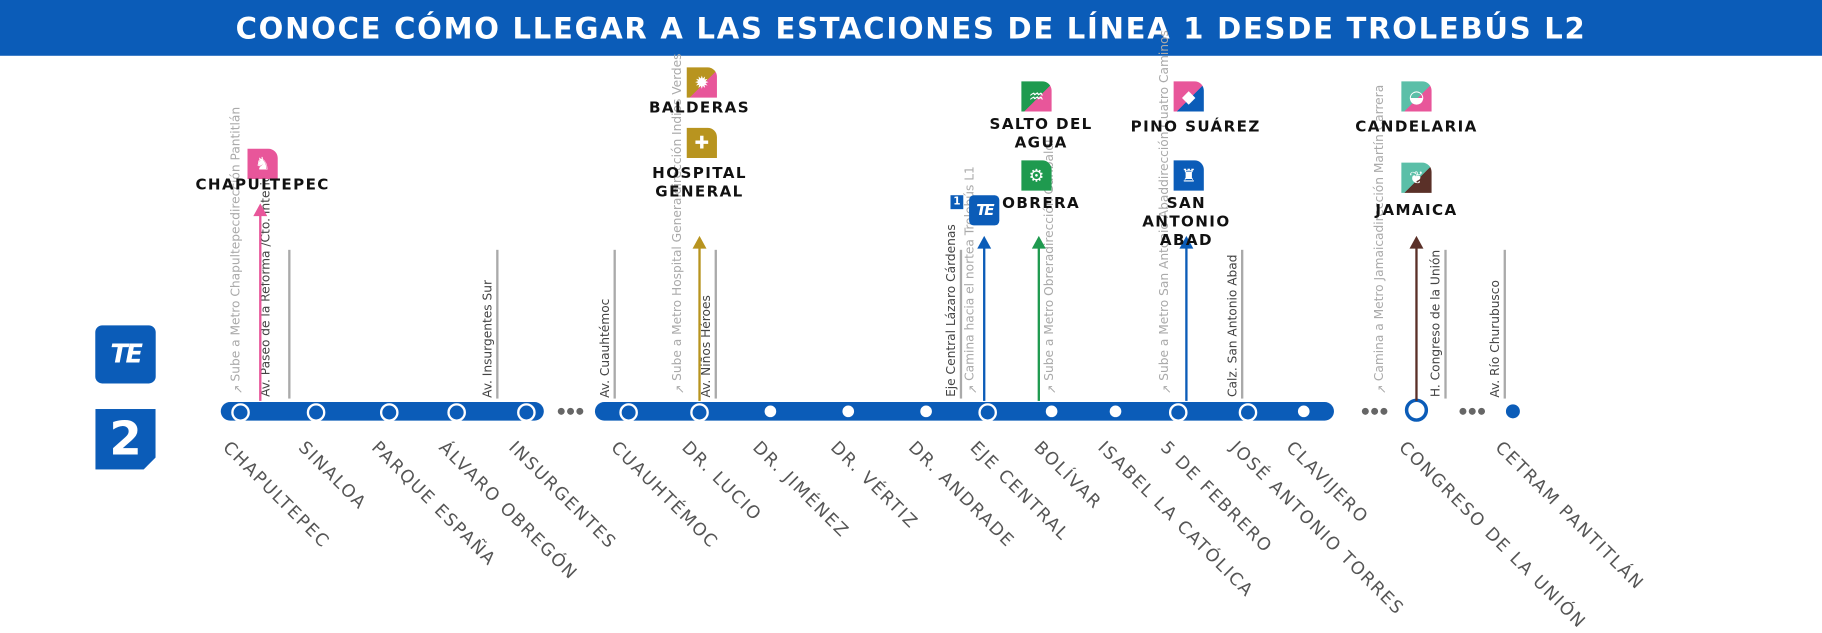 This screenshot has height=633, width=1822. What do you see at coordinates (1036, 175) in the screenshot?
I see `gear-icon: ⚙` at bounding box center [1036, 175].